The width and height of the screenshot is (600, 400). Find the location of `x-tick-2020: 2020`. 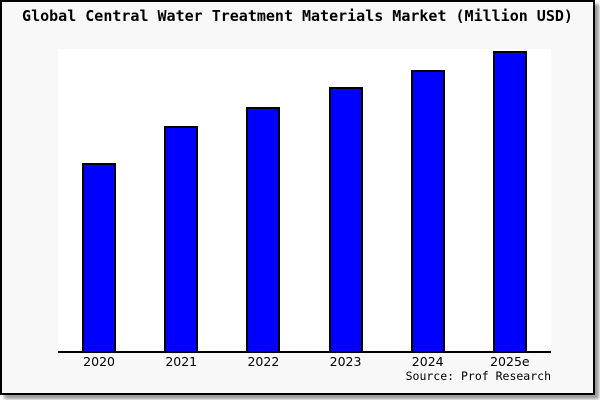

x-tick-2020: 2020 is located at coordinates (99, 361).